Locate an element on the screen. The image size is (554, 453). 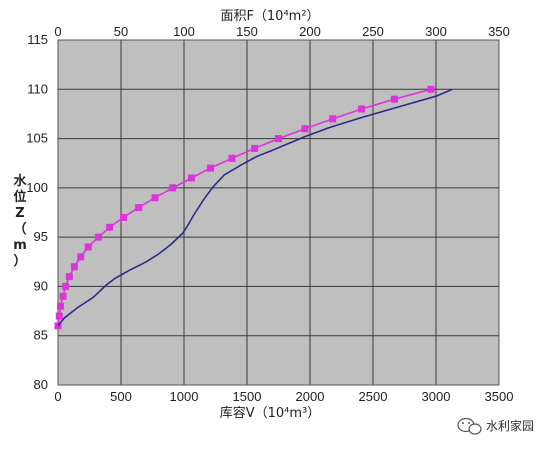
bottom-tick-label: 3000 is located at coordinates (436, 396).